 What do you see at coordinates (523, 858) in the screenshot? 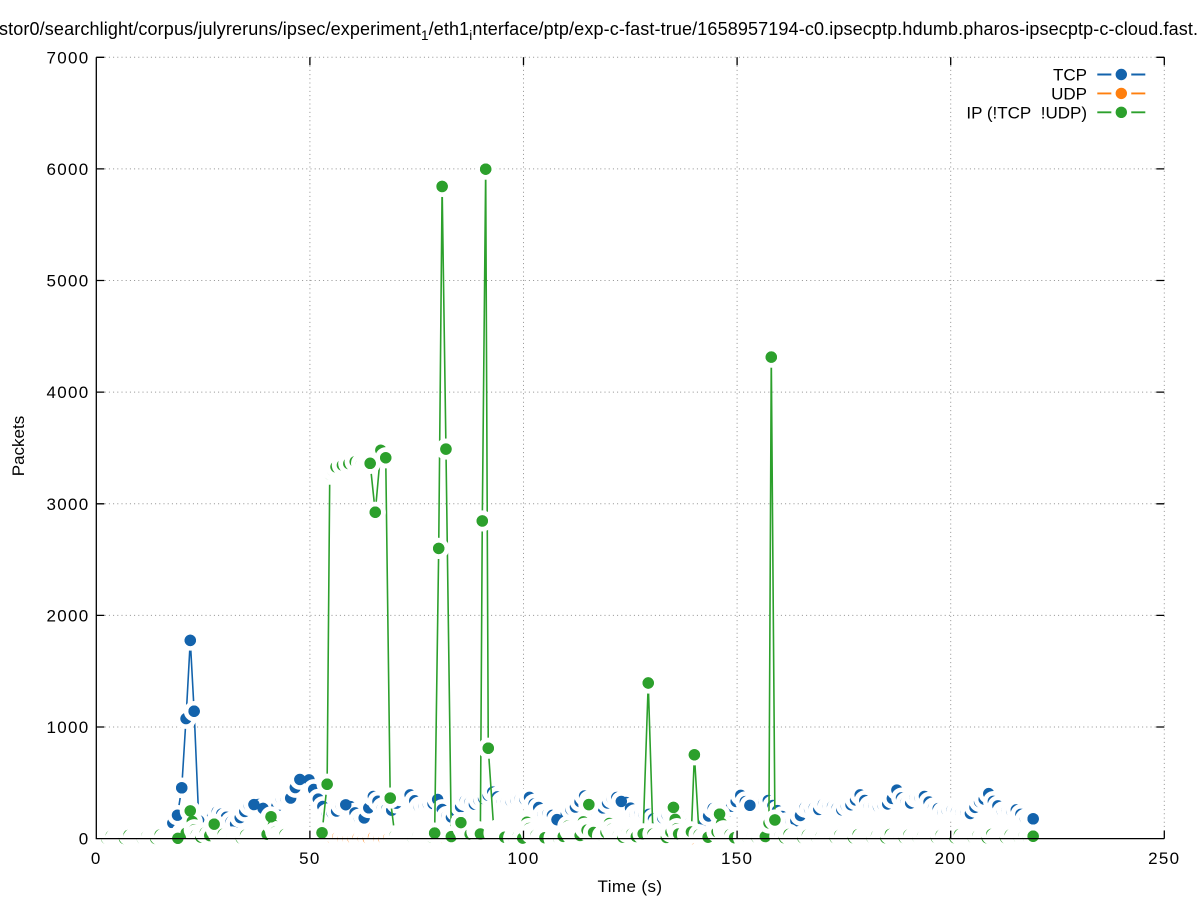
I see `svg-text: 100` at bounding box center [523, 858].